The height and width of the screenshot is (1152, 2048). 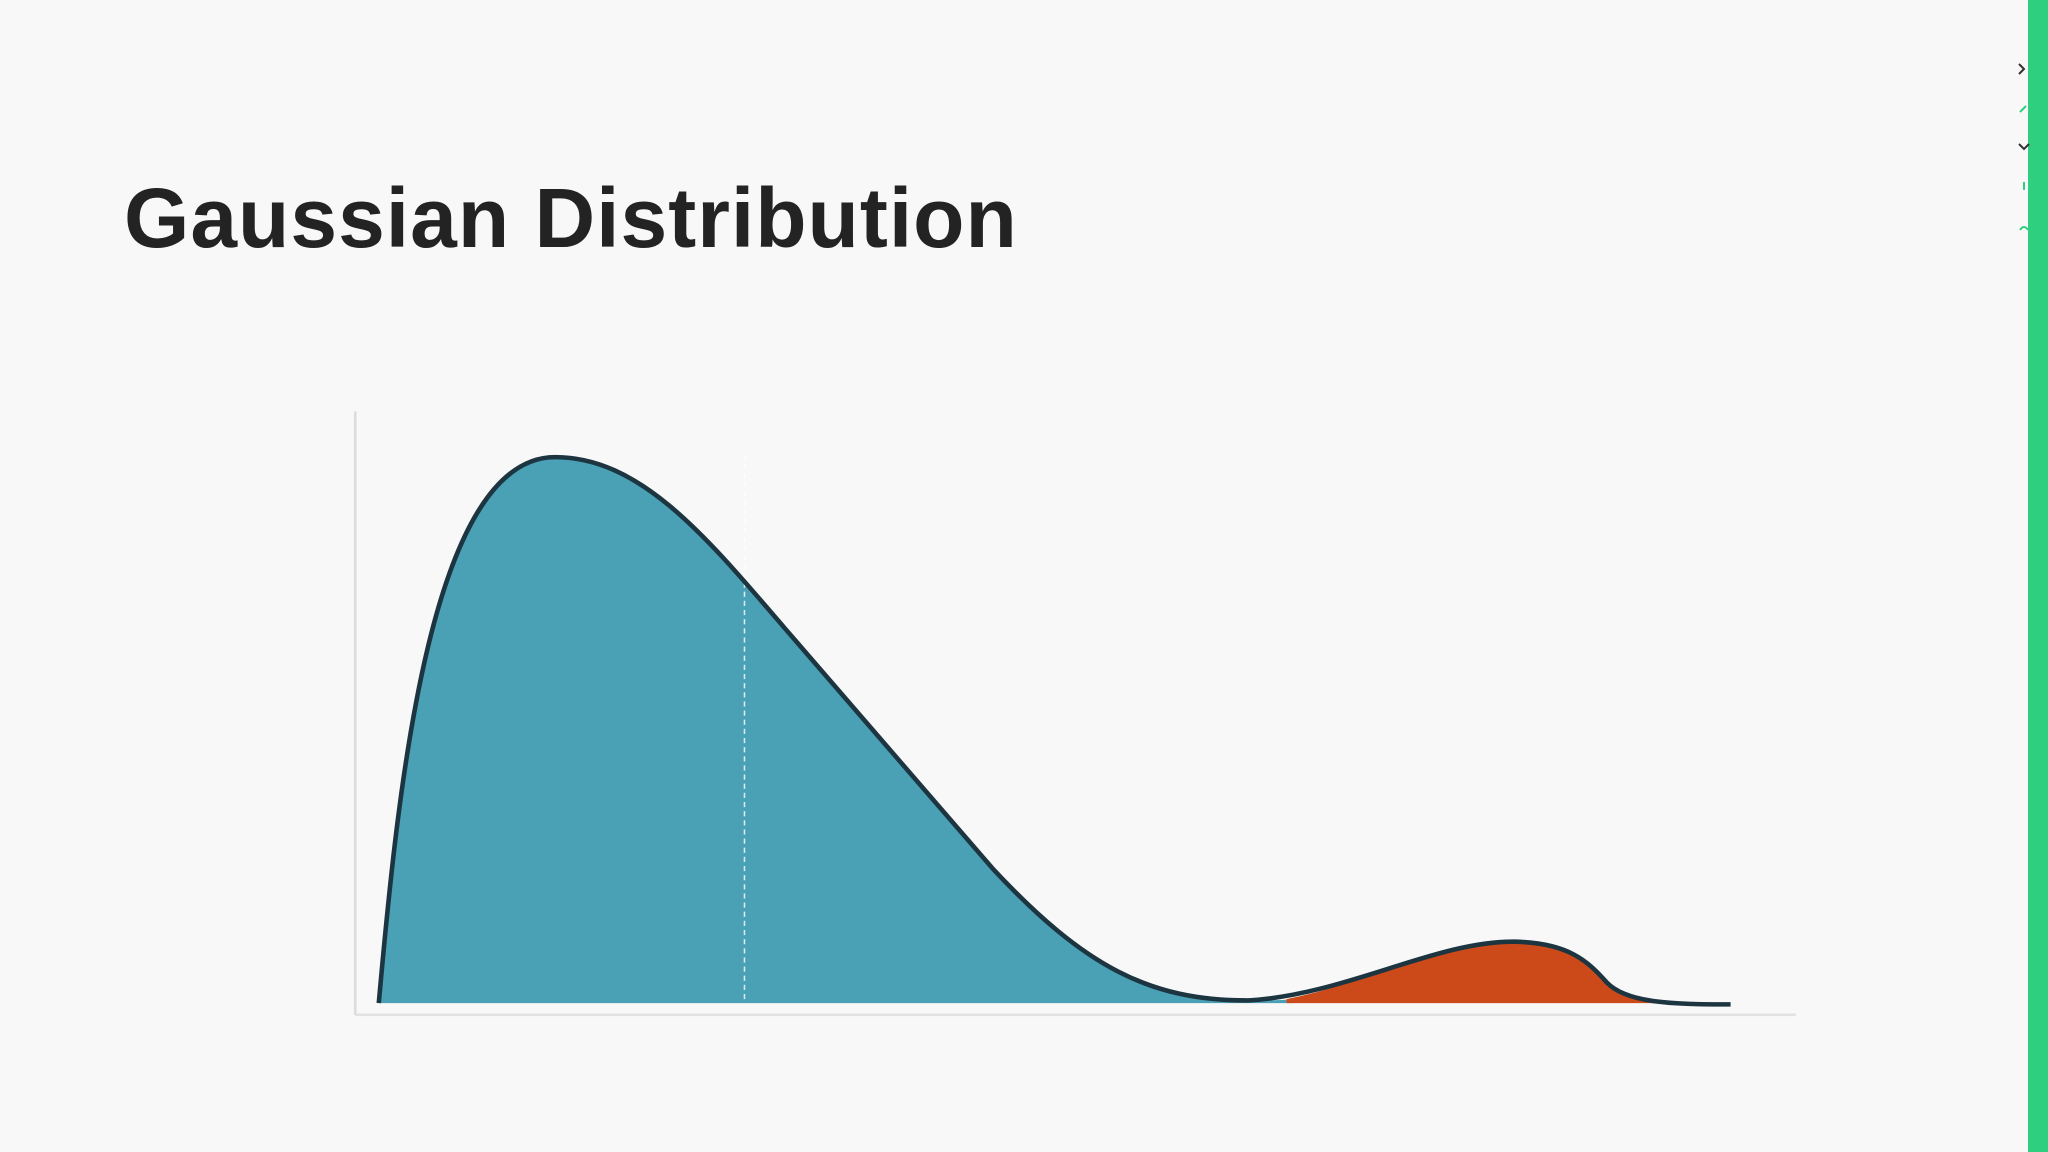 I want to click on slide-title: Gaussian Distribution, so click(x=571, y=218).